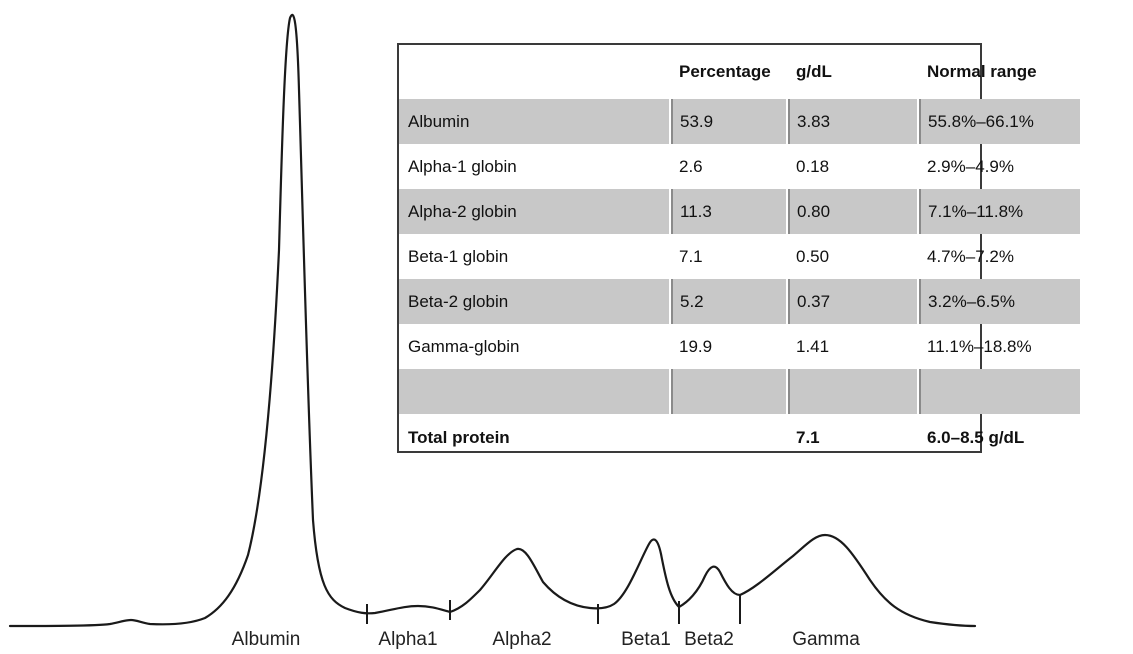 The height and width of the screenshot is (654, 1133). I want to click on row-gdl: 0.80, so click(852, 211).